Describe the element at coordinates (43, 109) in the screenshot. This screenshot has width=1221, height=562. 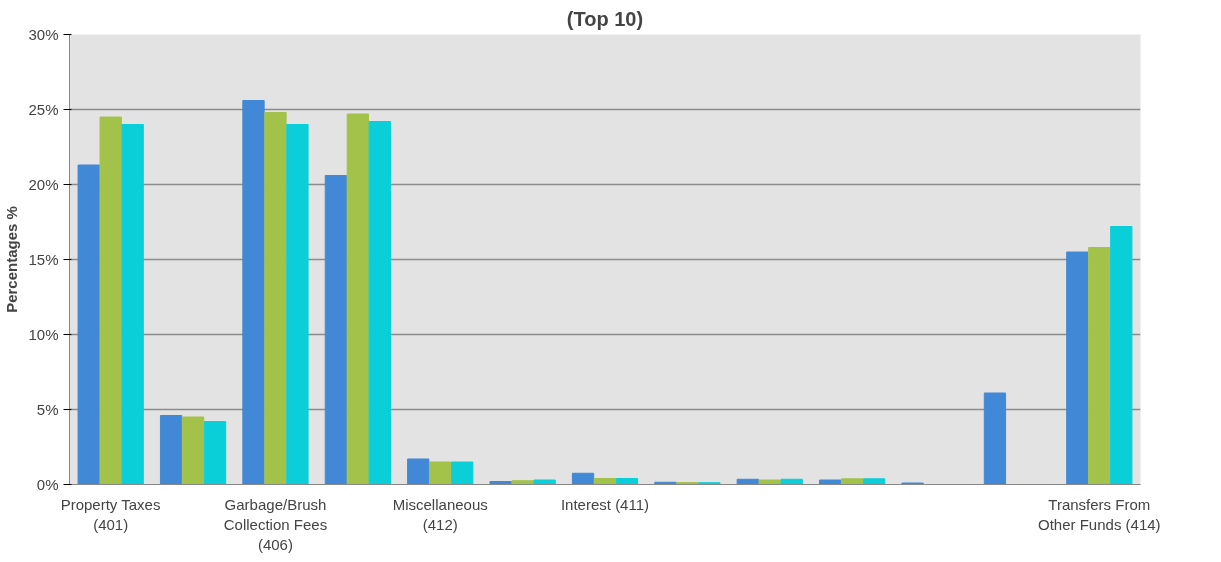
I see `y-tick-label: 25%` at that location.